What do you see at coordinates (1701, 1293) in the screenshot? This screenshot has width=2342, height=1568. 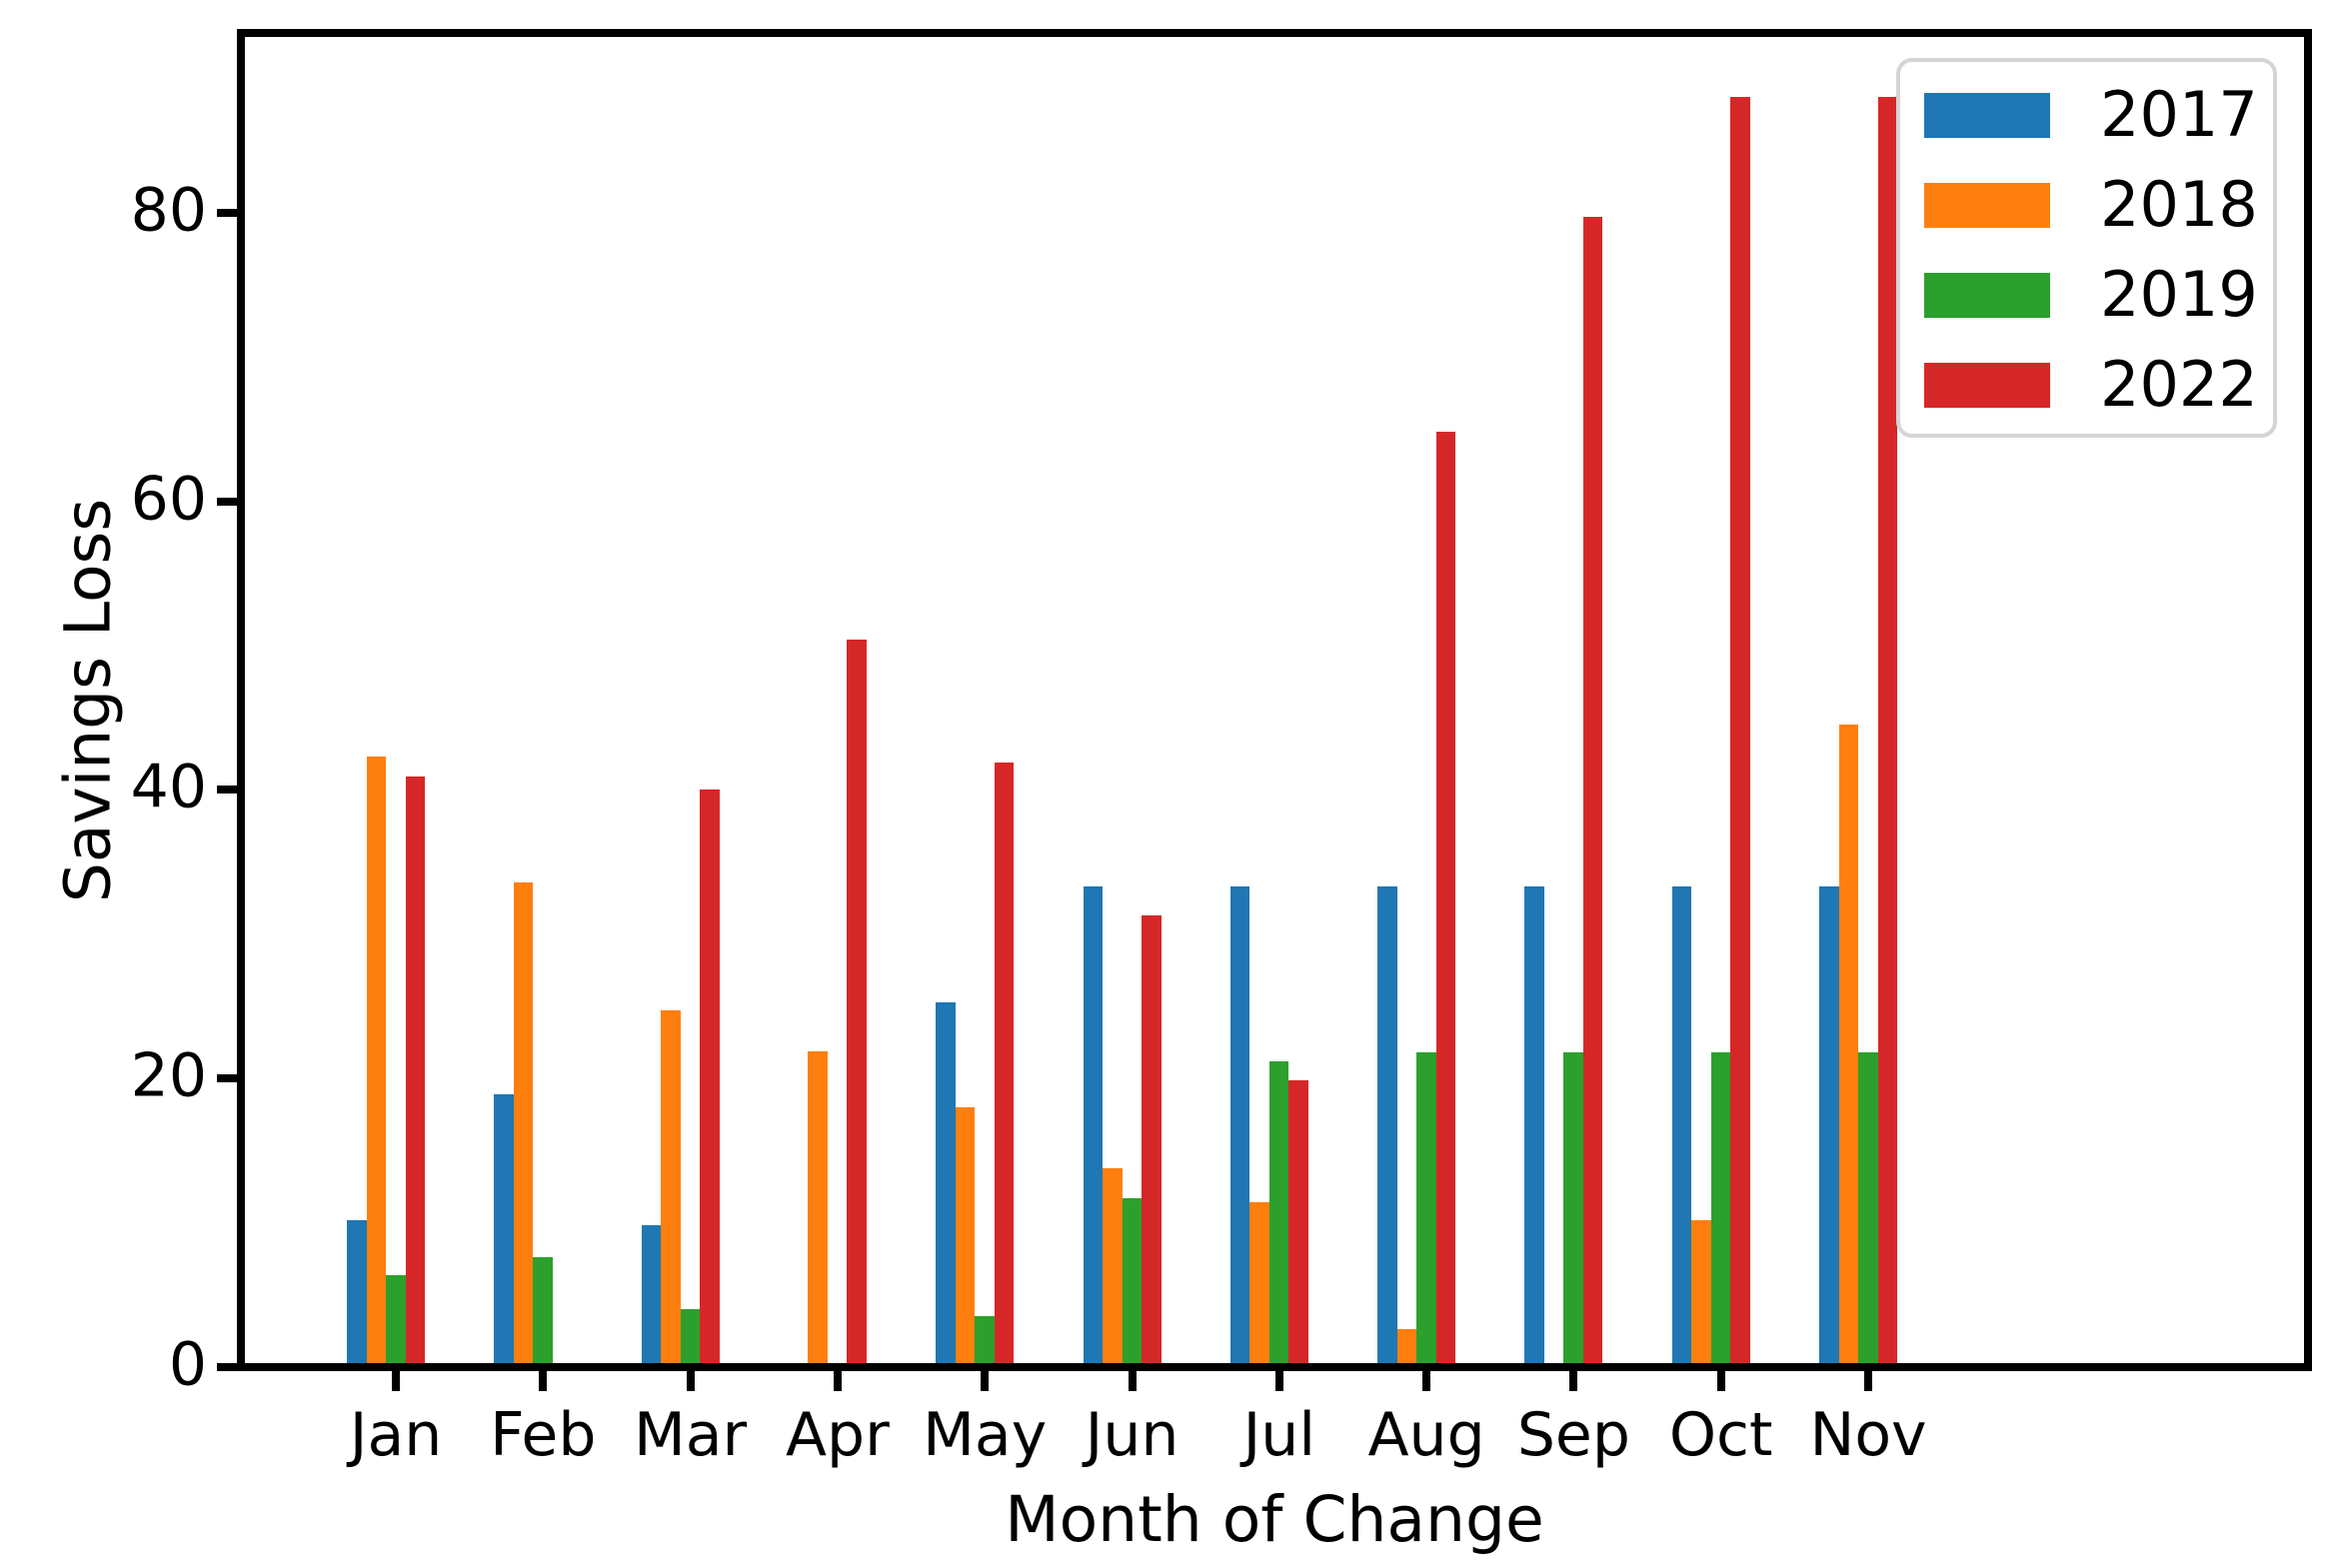 I see `bar-2018-Oct` at bounding box center [1701, 1293].